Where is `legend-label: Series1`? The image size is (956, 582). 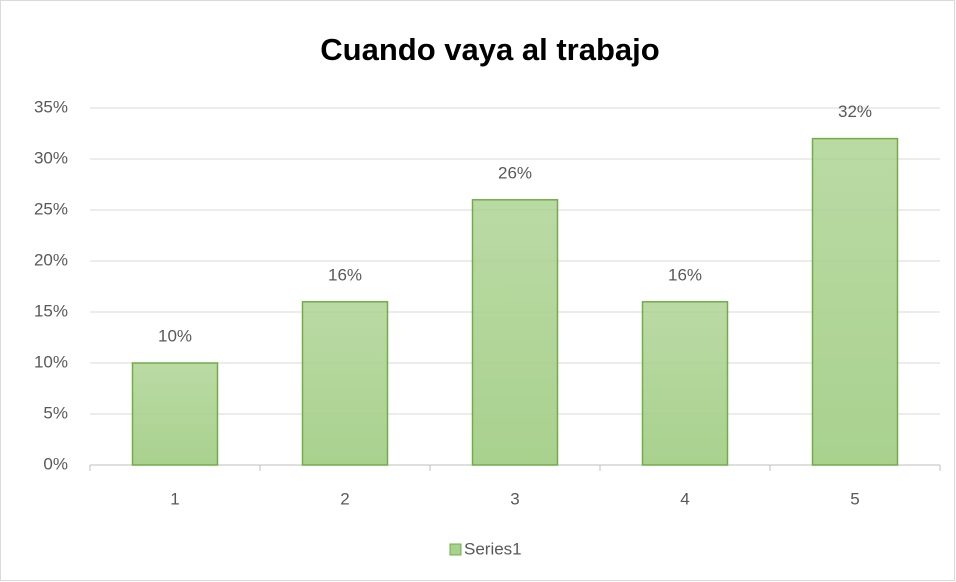
legend-label: Series1 is located at coordinates (493, 548).